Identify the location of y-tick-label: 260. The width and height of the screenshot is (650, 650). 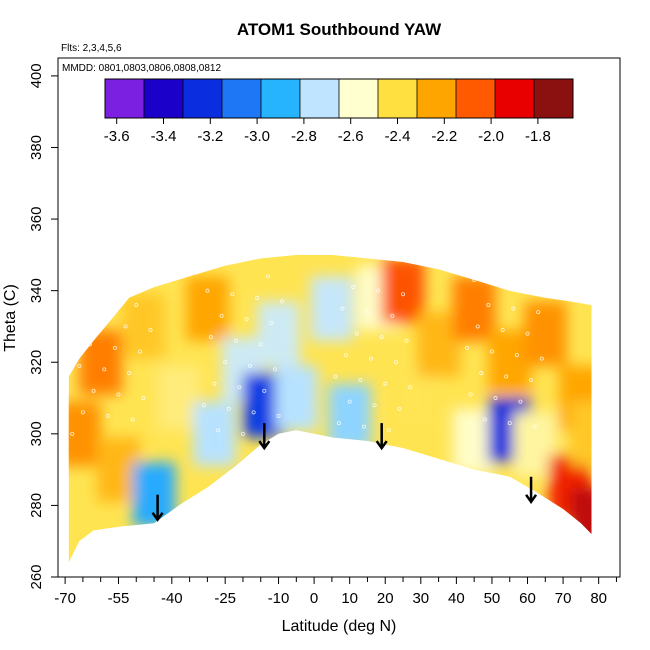
(36, 576).